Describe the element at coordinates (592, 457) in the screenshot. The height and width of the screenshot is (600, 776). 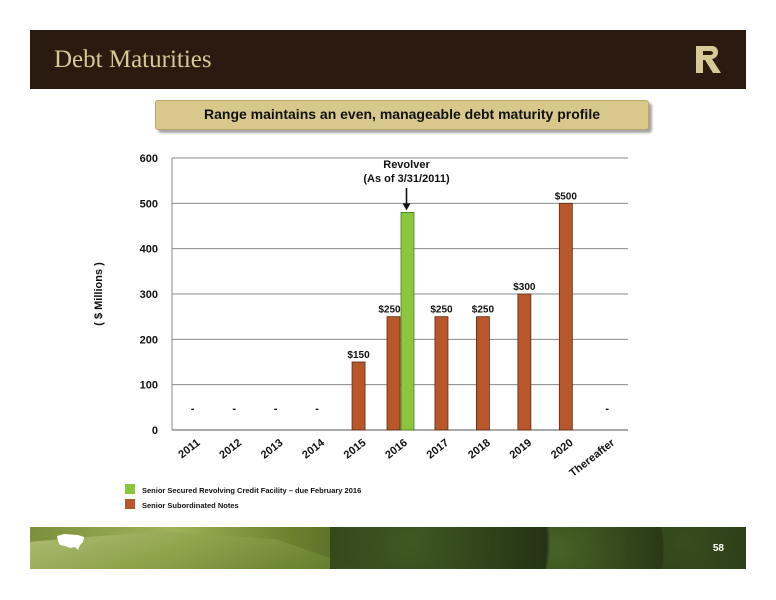
I see `x-tick-label: Thereafter` at that location.